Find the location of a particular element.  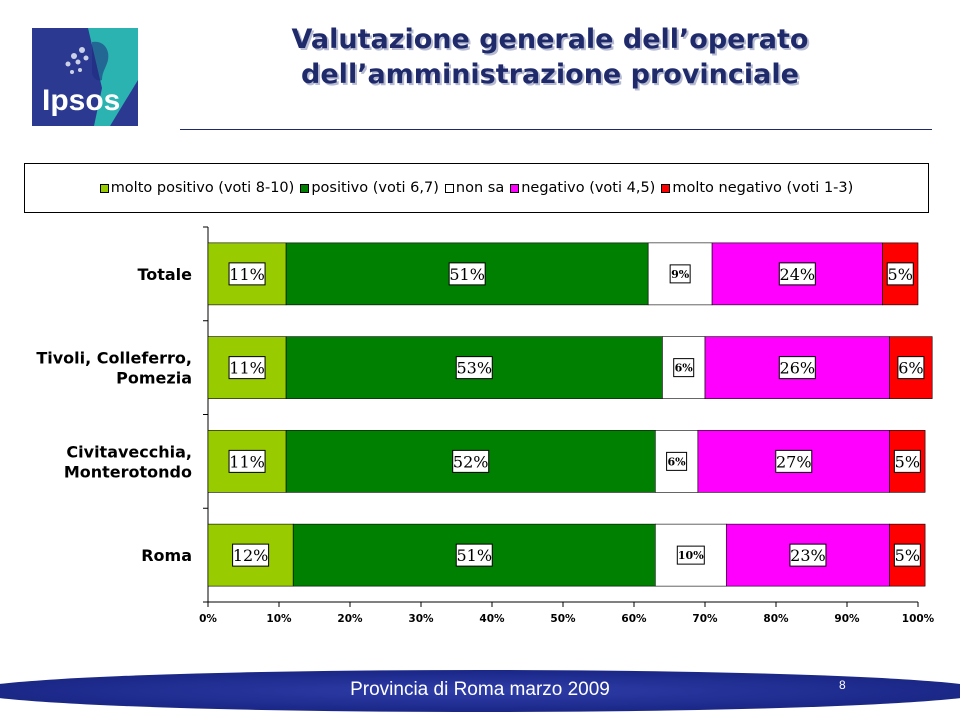

title-line-1: Valutazione generale dell’operato is located at coordinates (550, 39).